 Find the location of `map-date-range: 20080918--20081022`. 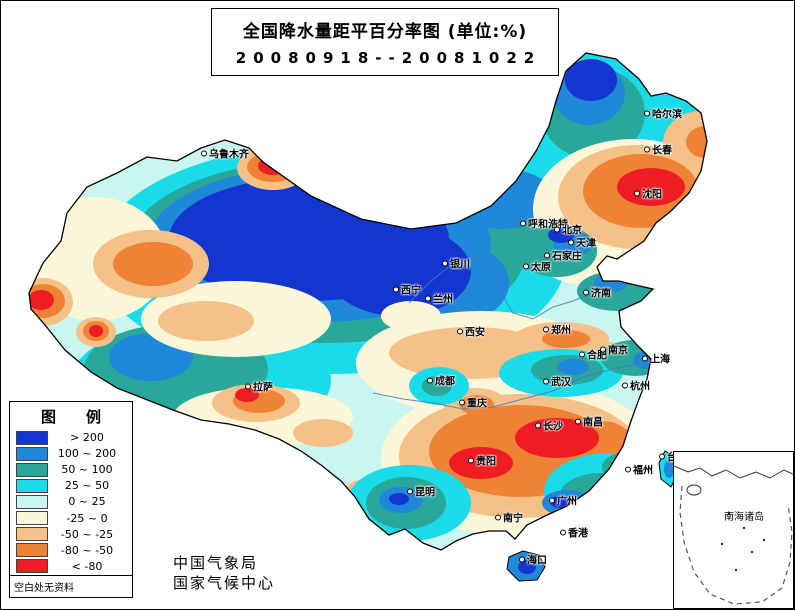

map-date-range: 20080918--20081022 is located at coordinates (388, 58).